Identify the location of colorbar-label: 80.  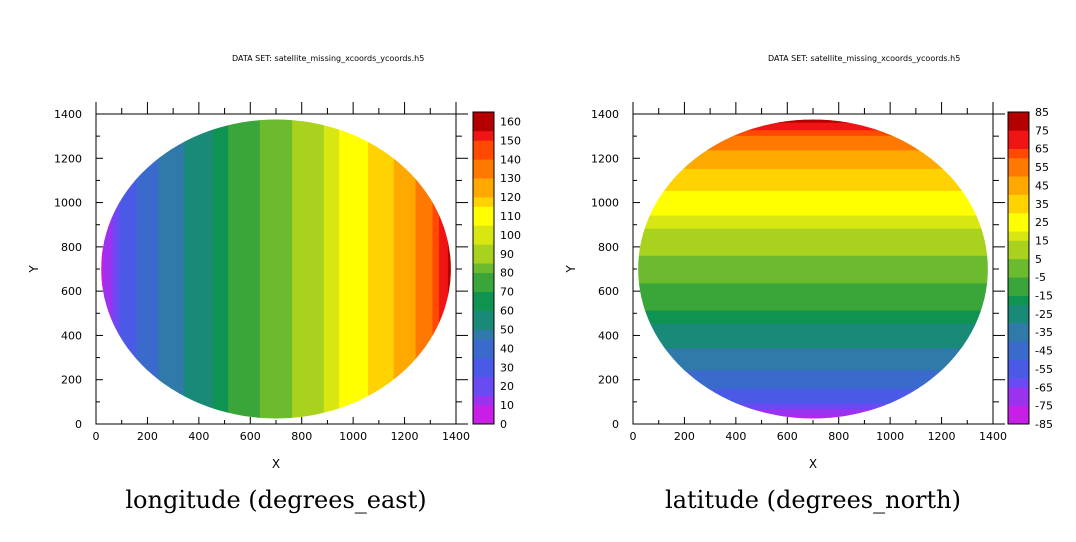
(507, 273).